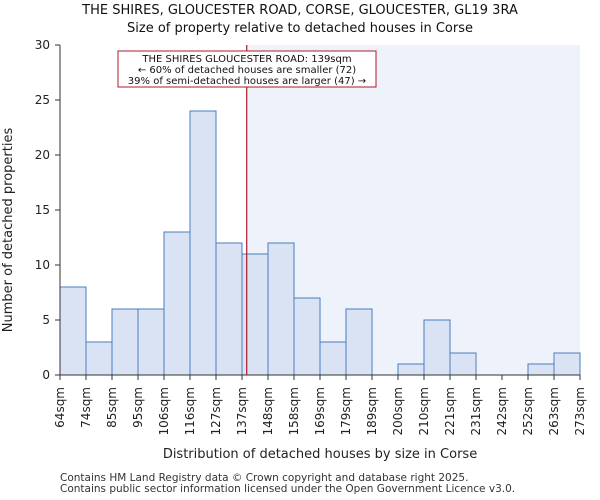 Image resolution: width=600 pixels, height=500 pixels. What do you see at coordinates (294, 411) in the screenshot?
I see `x-tick-label: 158sqm` at bounding box center [294, 411].